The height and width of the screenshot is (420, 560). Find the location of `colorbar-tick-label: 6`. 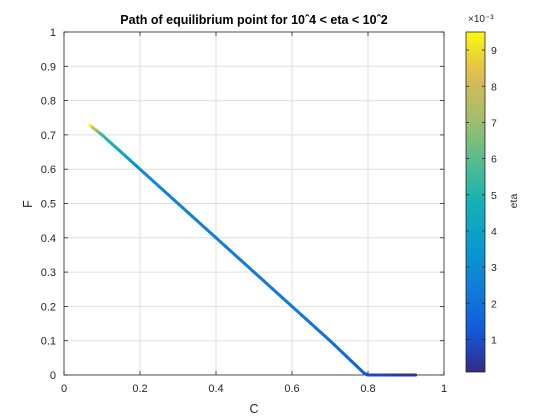

colorbar-tick-label: 6 is located at coordinates (494, 160).